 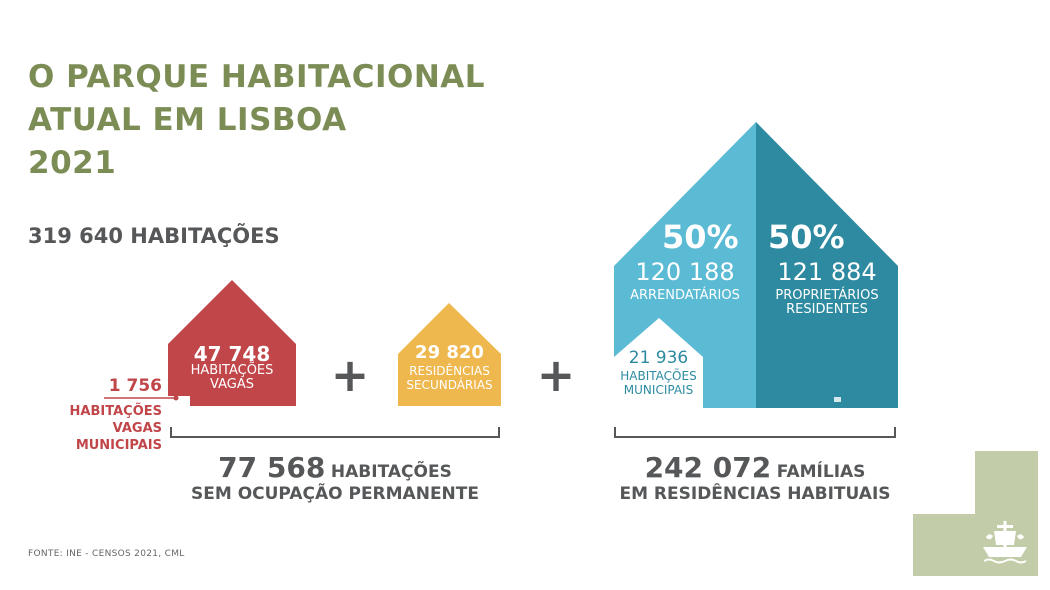 I want to click on secondary-label-1: RESIDÊNCIAS, so click(x=449, y=371).